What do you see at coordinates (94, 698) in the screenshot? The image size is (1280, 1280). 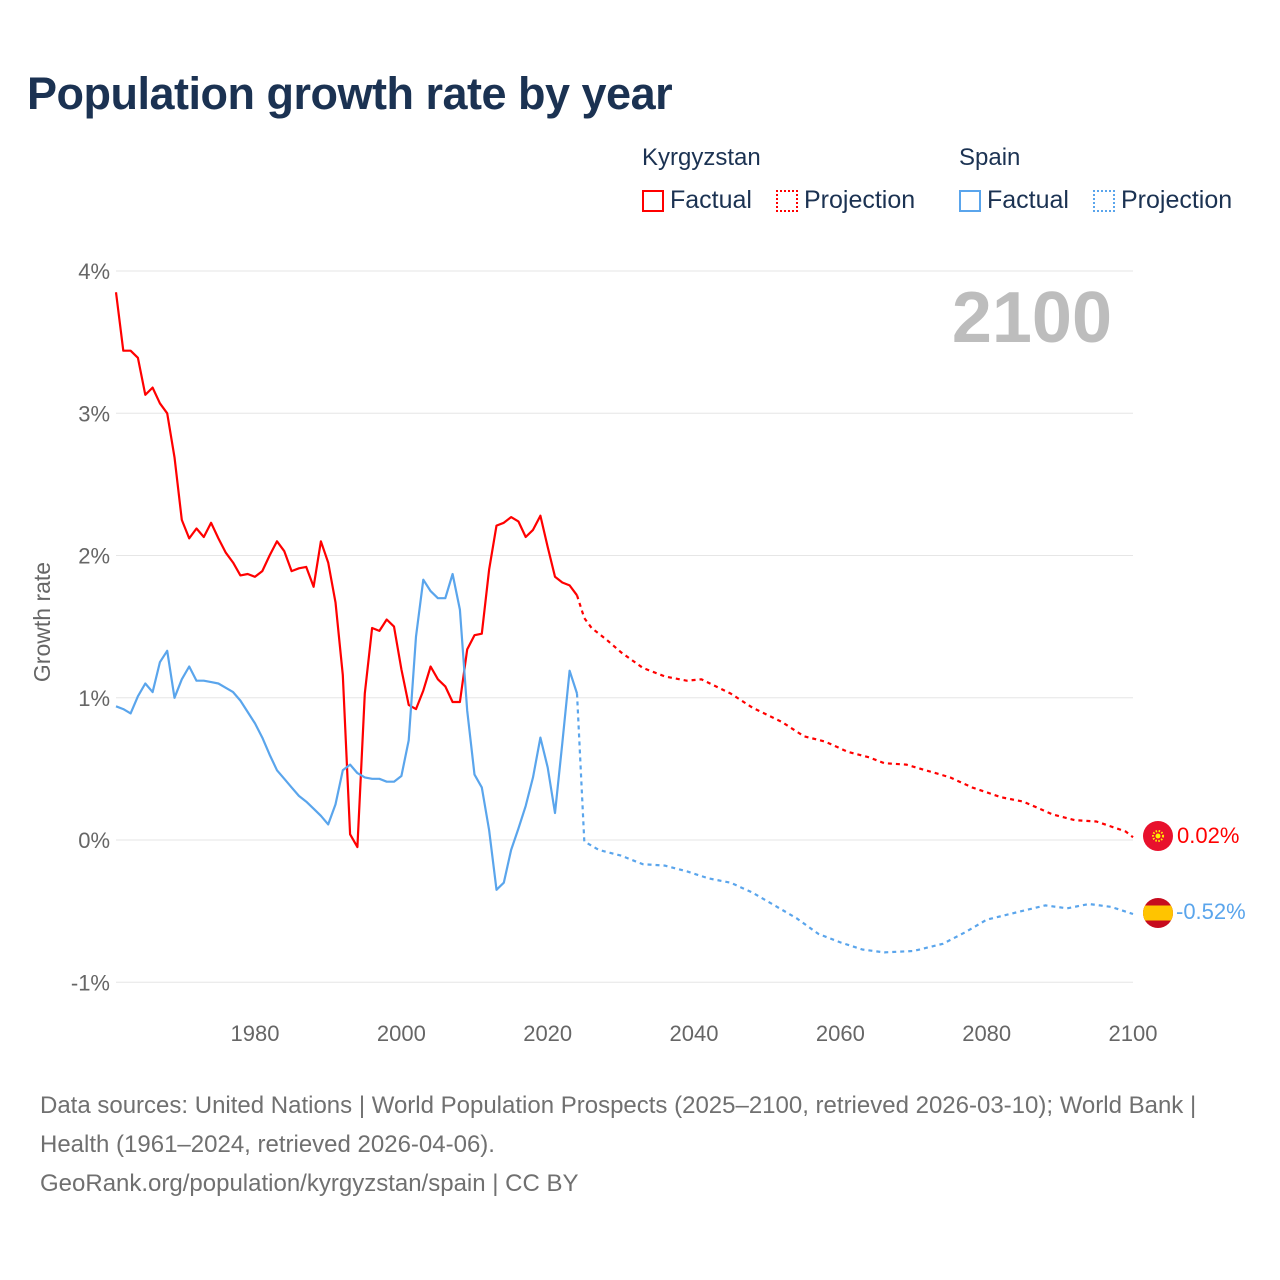 I see `y-tick-label: 1%` at bounding box center [94, 698].